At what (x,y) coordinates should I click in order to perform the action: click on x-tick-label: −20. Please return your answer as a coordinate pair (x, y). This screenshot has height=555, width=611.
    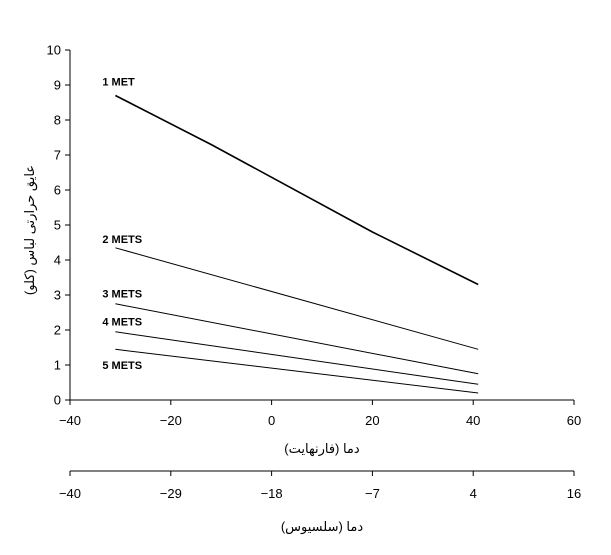
    Looking at the image, I should click on (171, 420).